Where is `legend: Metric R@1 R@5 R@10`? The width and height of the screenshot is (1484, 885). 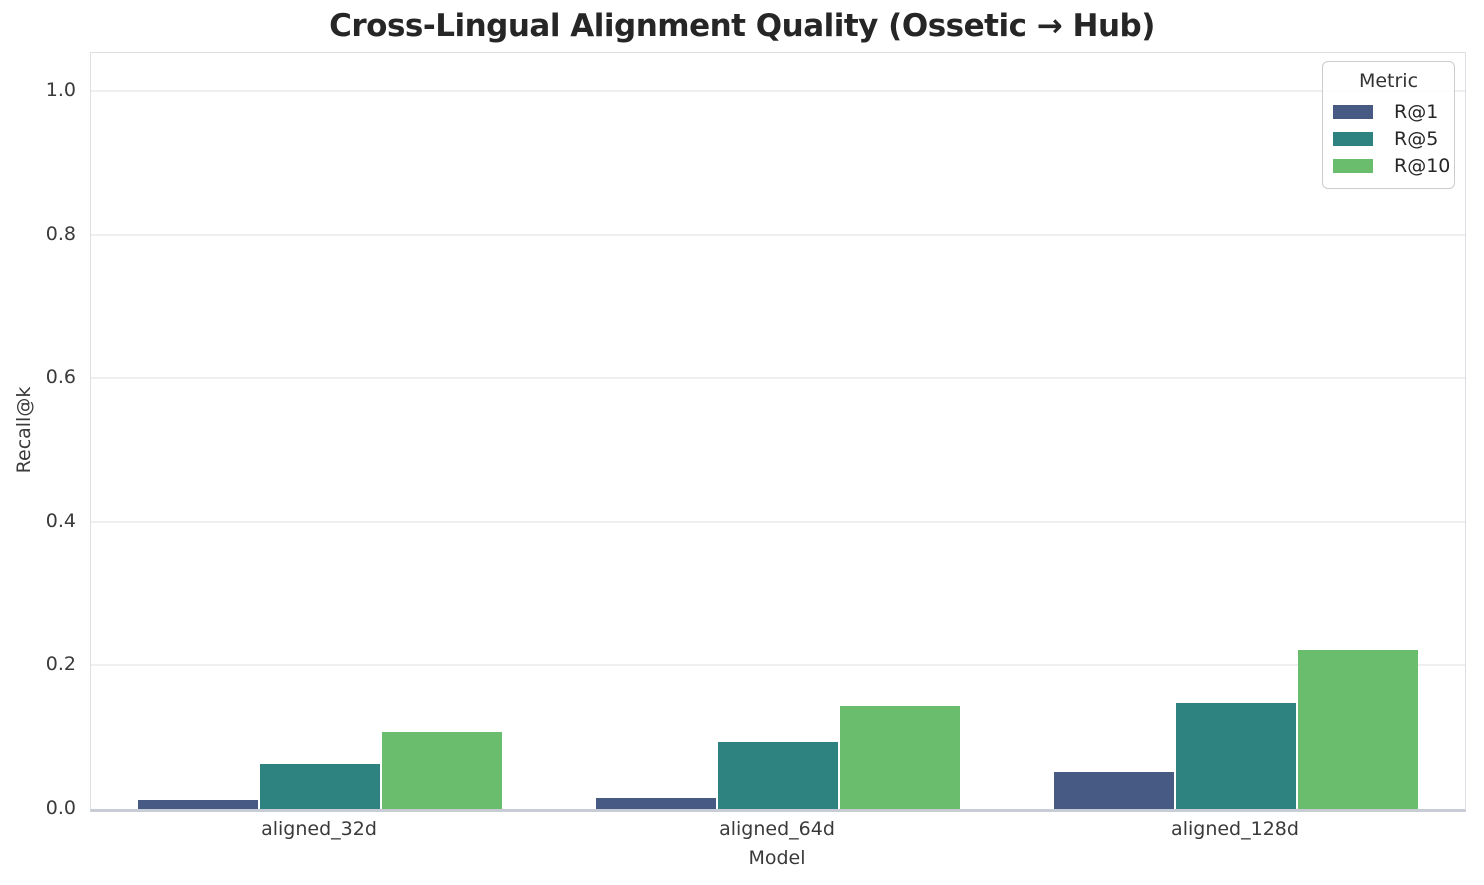
legend: Metric R@1 R@5 R@10 is located at coordinates (1388, 125).